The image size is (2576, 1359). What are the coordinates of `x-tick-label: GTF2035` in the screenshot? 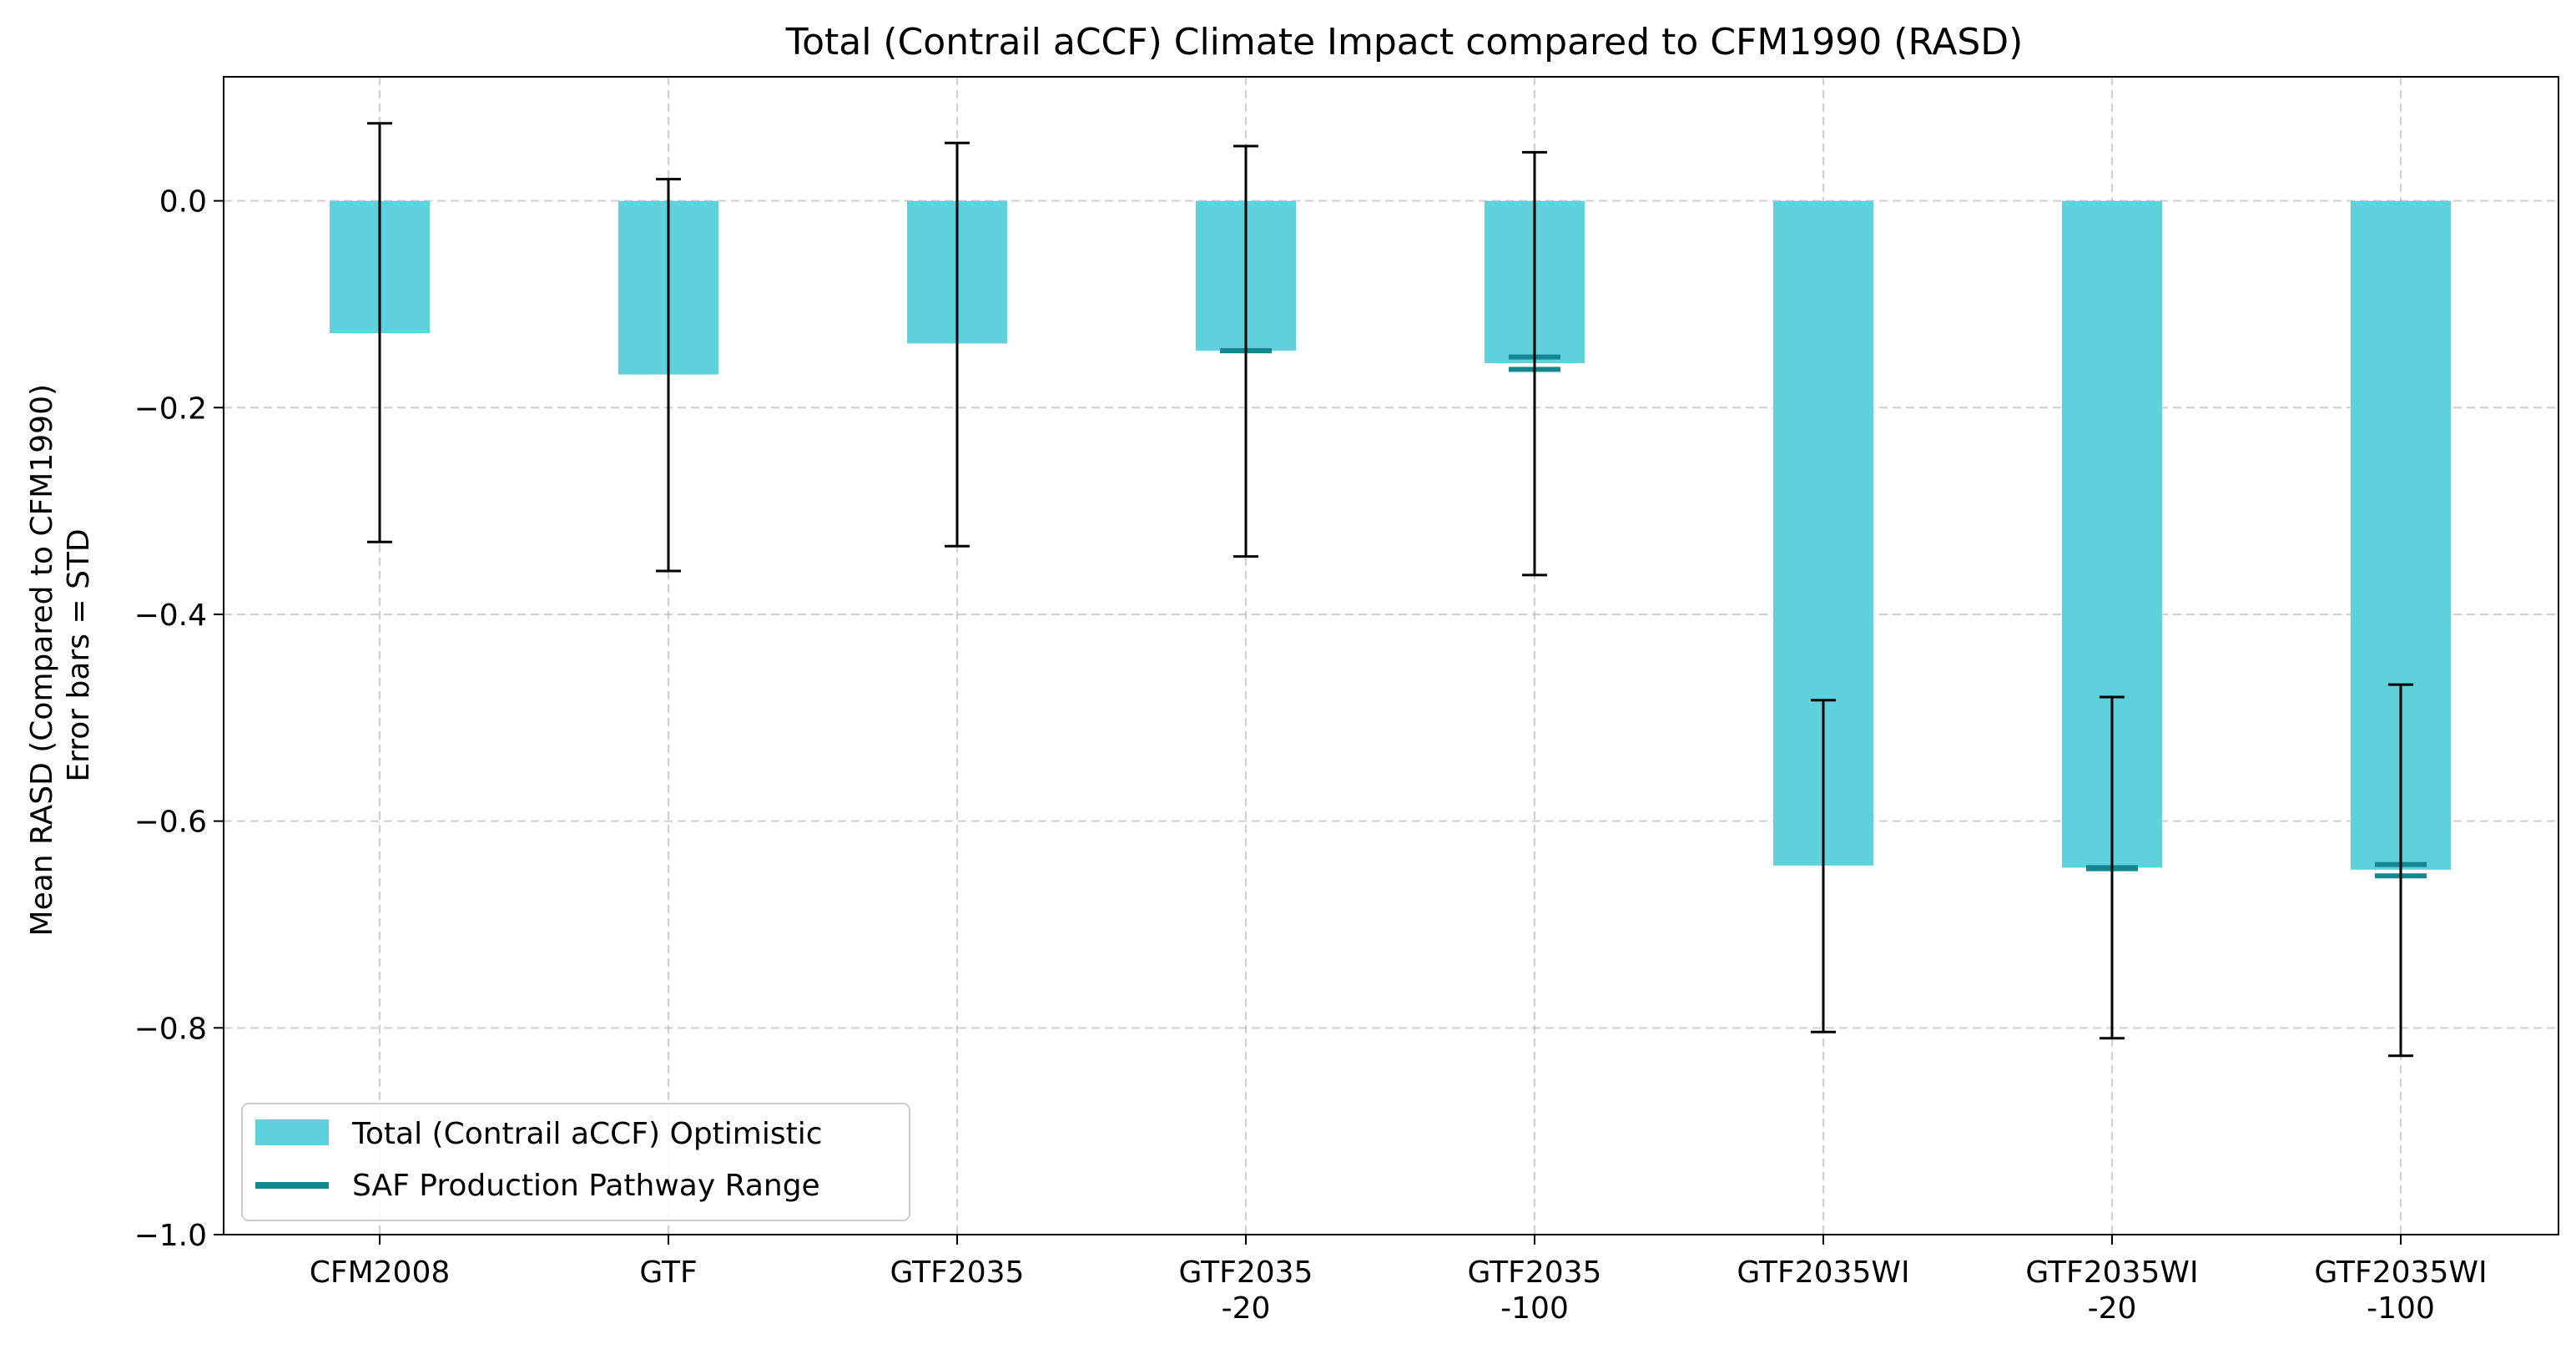 It's located at (958, 1272).